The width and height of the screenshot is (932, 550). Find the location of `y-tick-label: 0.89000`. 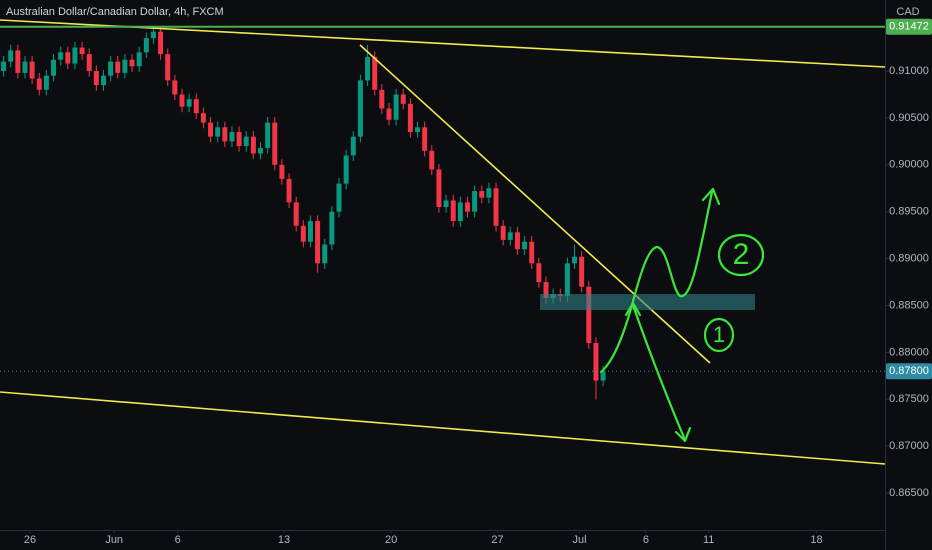

y-tick-label: 0.89000 is located at coordinates (909, 259).